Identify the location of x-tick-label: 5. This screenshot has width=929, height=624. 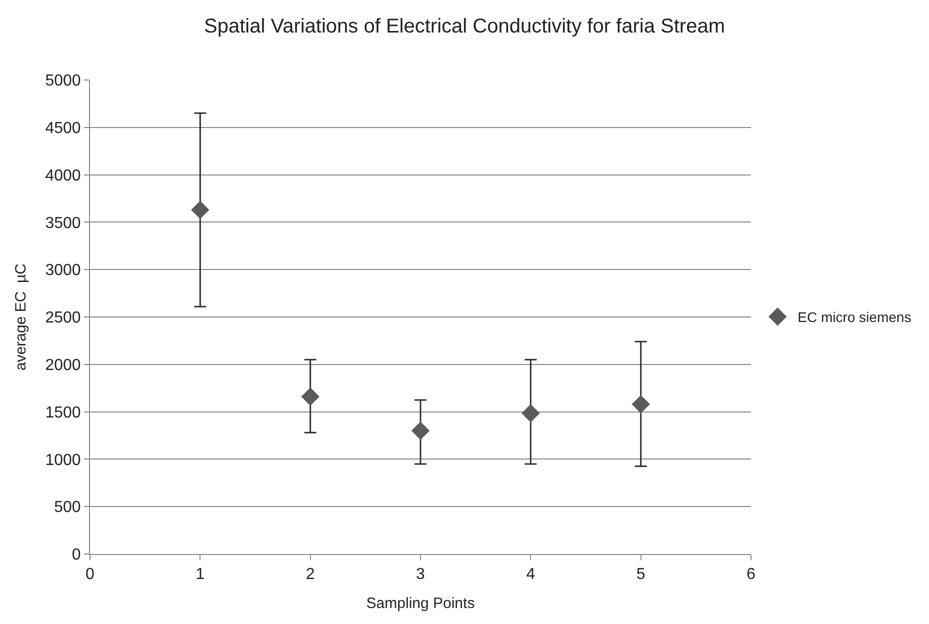
(641, 575).